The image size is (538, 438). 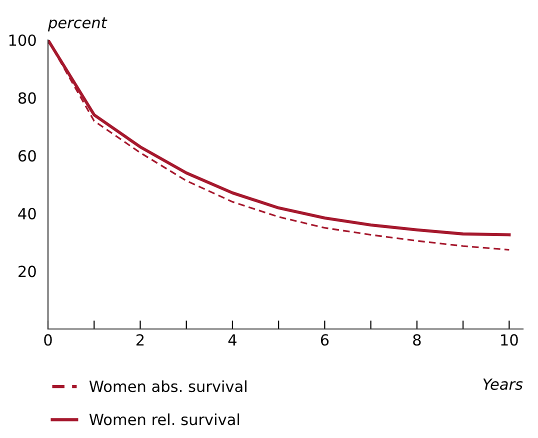 What do you see at coordinates (509, 340) in the screenshot?
I see `x-tick-label: 10` at bounding box center [509, 340].